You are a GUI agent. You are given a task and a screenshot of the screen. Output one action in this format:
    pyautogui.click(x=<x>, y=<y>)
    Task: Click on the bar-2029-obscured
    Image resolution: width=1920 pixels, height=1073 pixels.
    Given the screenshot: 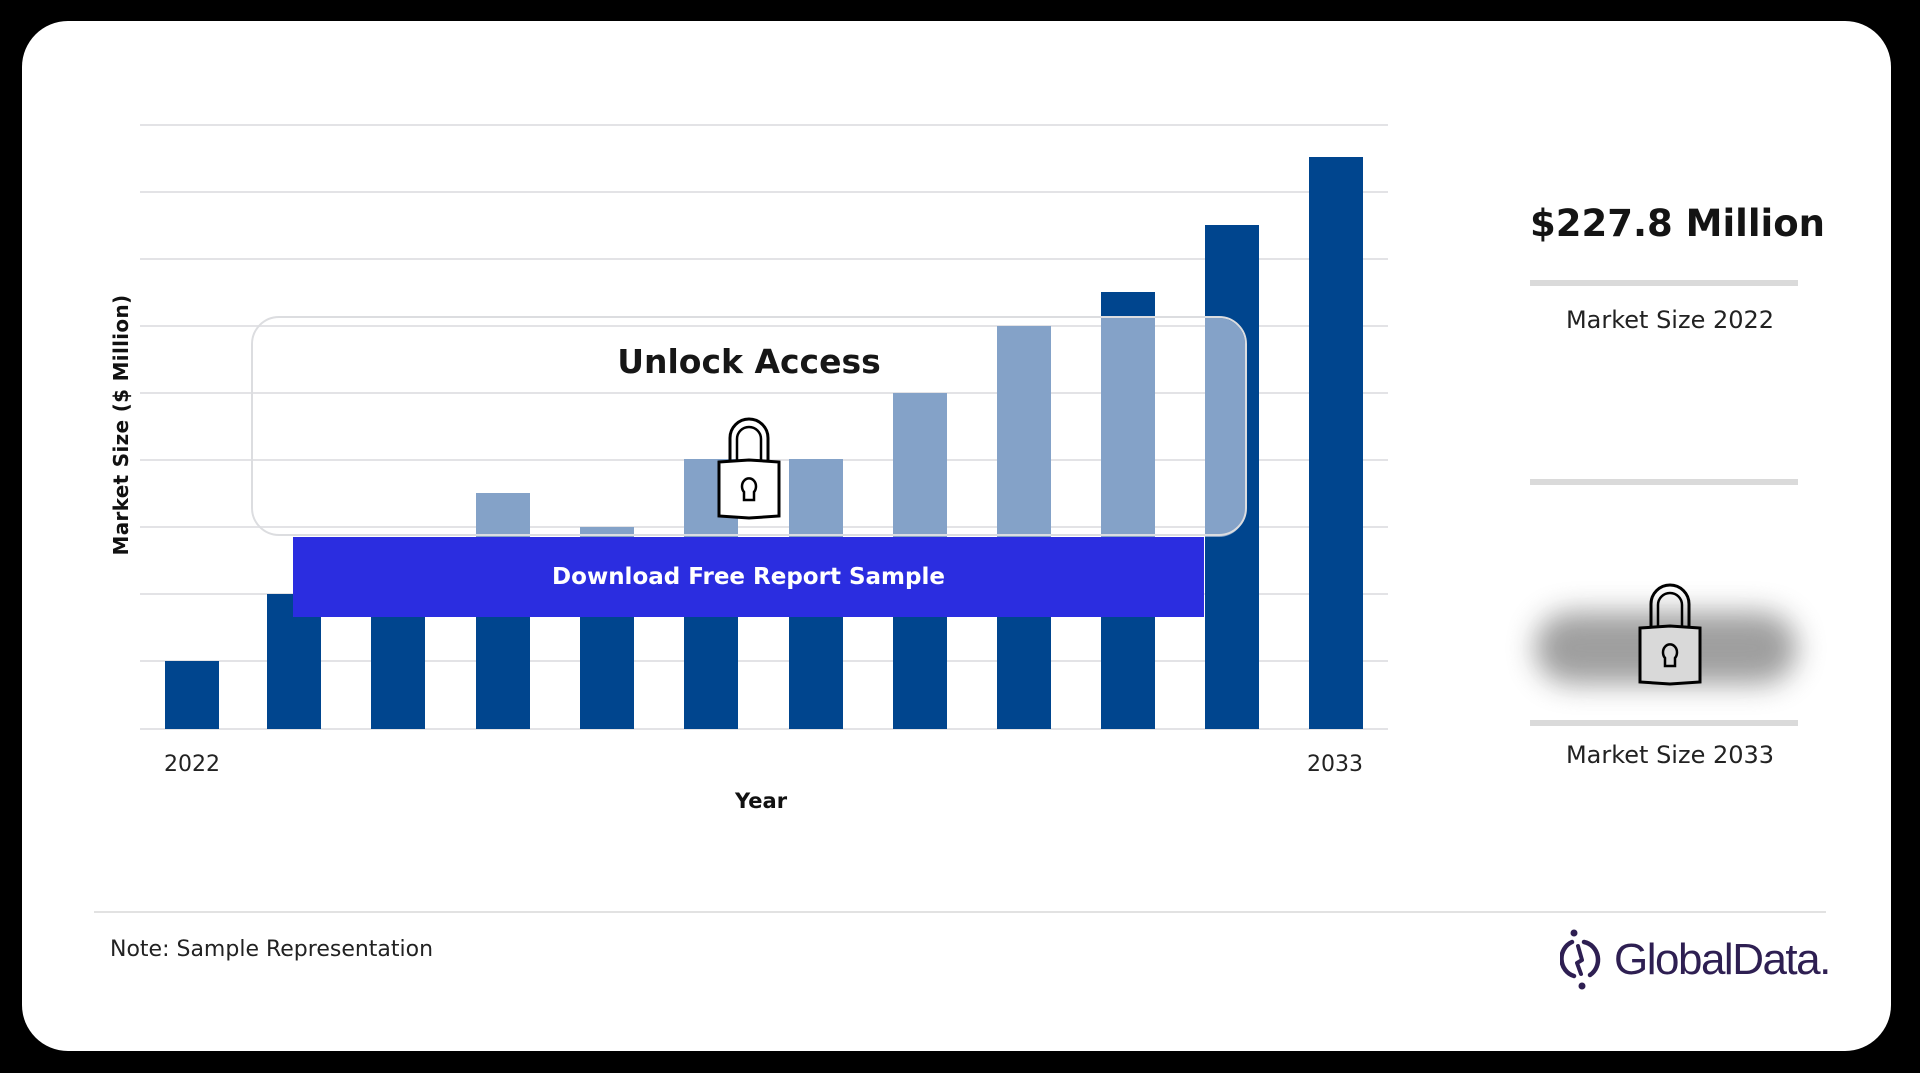 What is the action you would take?
    pyautogui.click(x=920, y=465)
    